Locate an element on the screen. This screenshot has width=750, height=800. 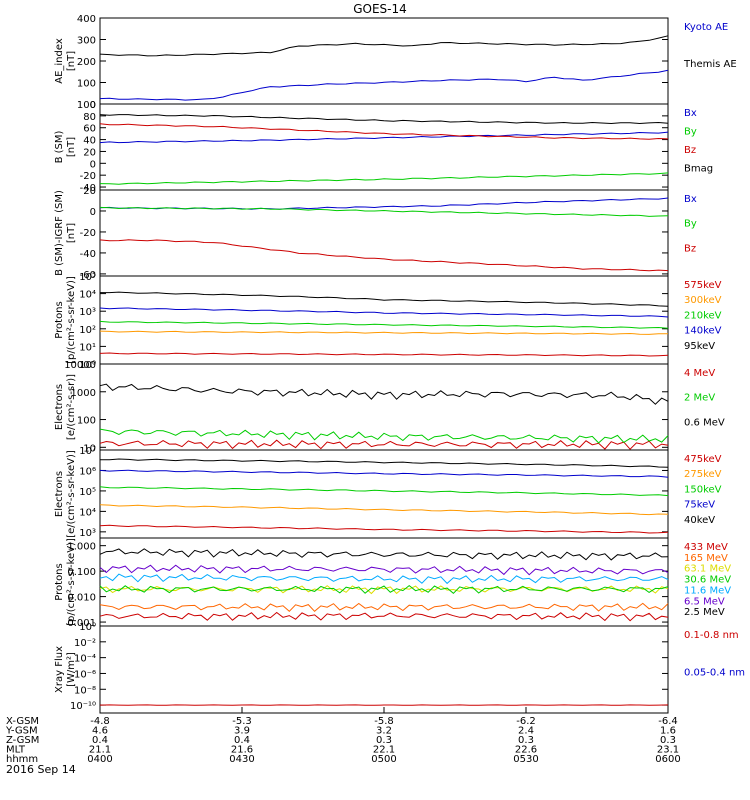
x-tick-label: 0.3 is located at coordinates (384, 740).